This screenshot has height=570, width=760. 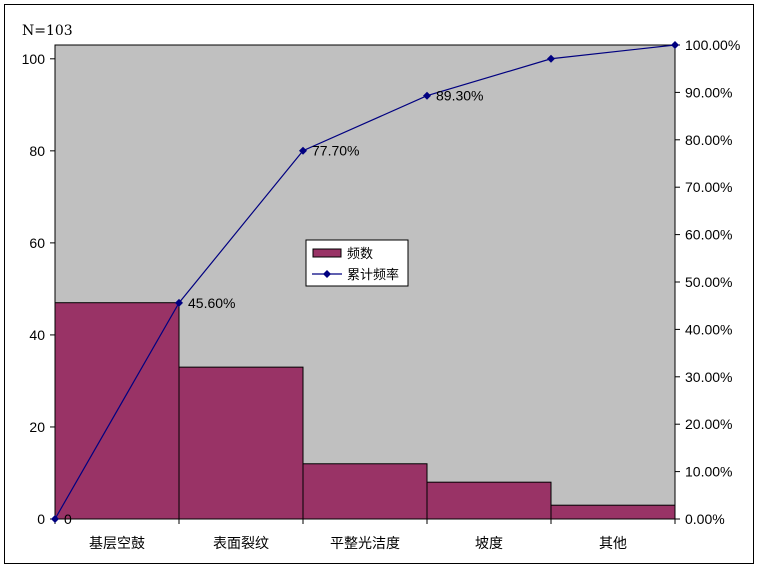 What do you see at coordinates (708, 187) in the screenshot?
I see `right-tick-label: 70.00%` at bounding box center [708, 187].